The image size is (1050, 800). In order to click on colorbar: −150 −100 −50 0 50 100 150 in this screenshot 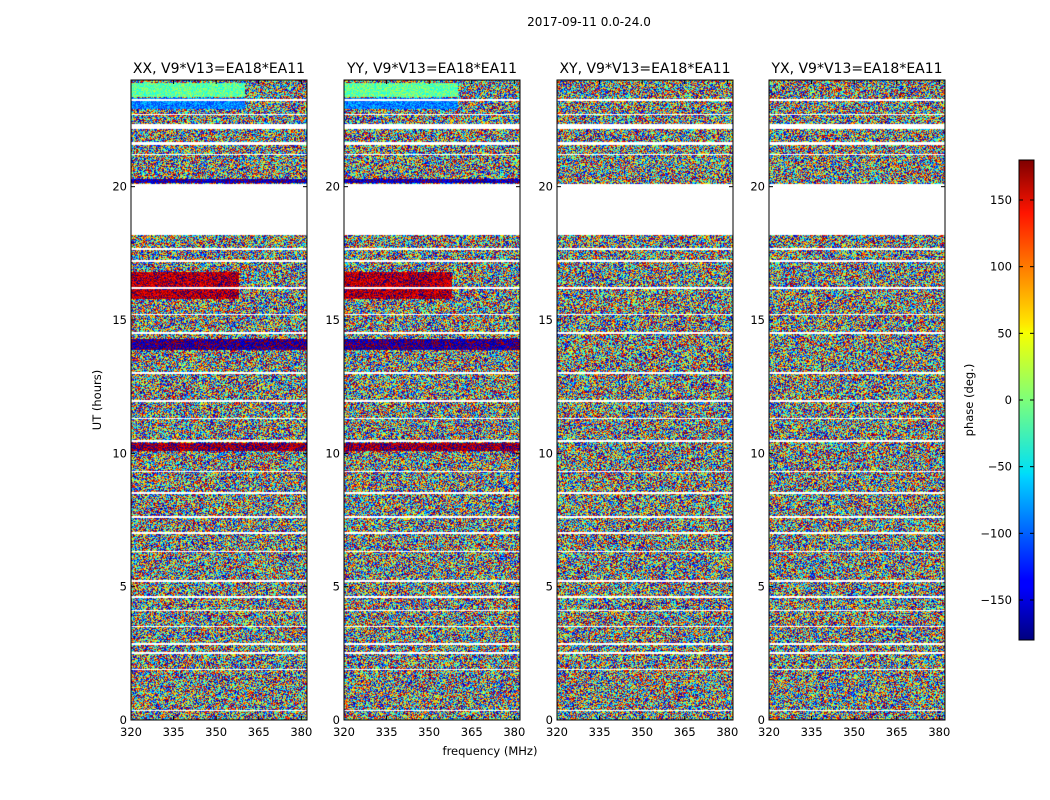, I will do `click(1007, 400)`.